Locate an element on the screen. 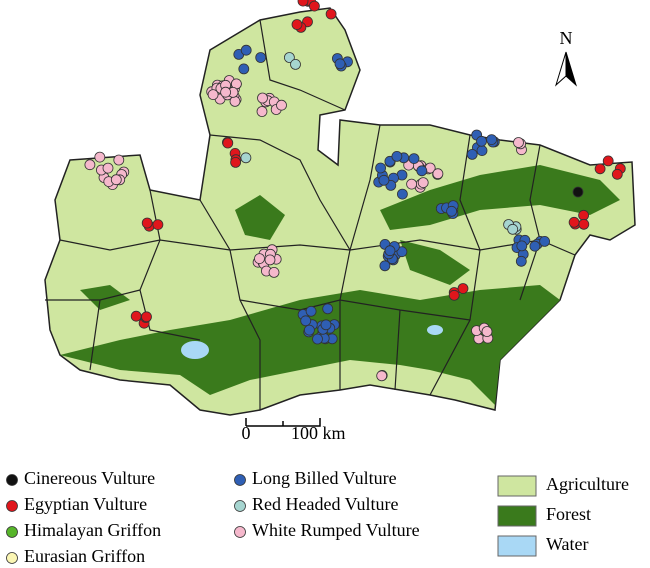 The image size is (650, 568). legend-label: Long Billed Vulture is located at coordinates (324, 478).